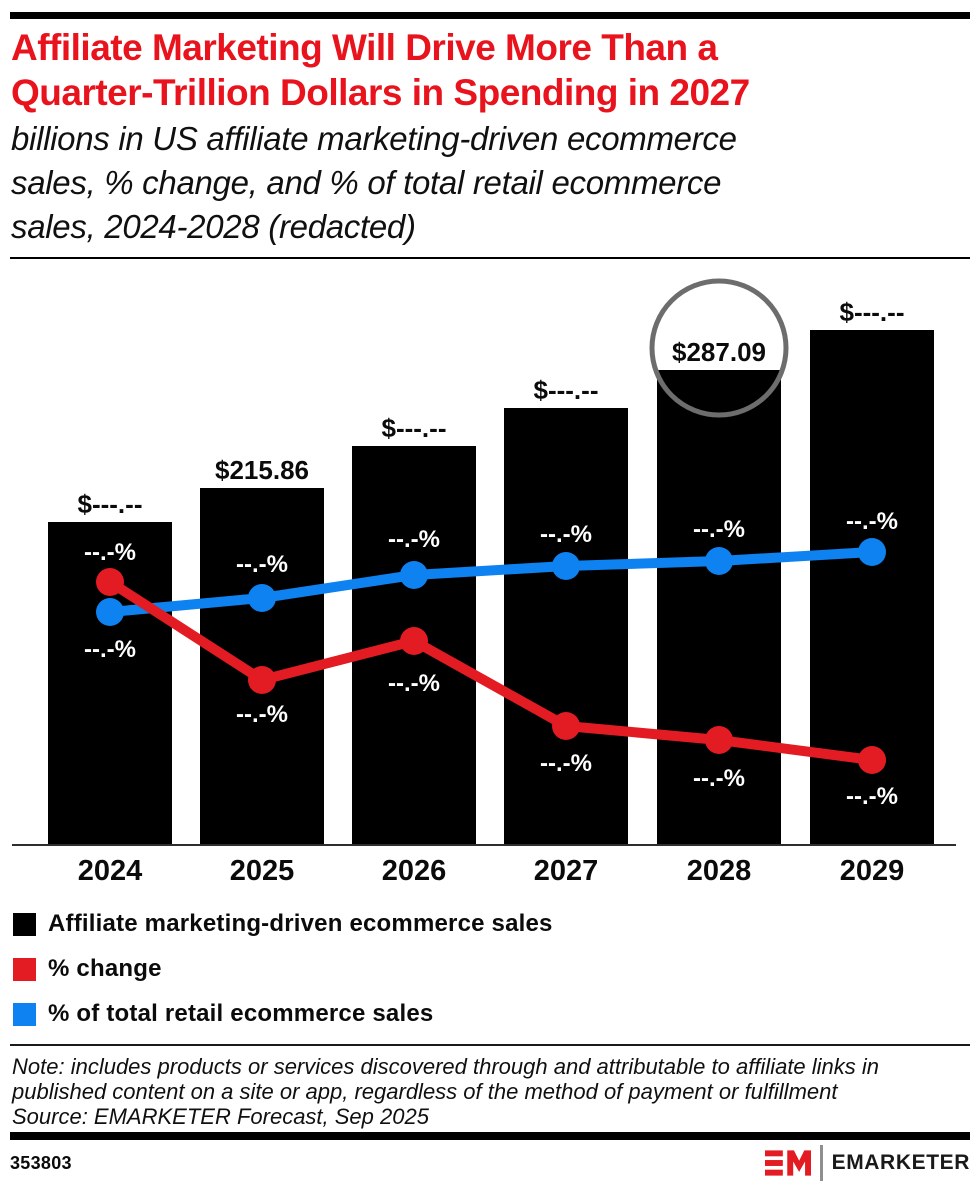  What do you see at coordinates (490, 1045) in the screenshot?
I see `note-divider` at bounding box center [490, 1045].